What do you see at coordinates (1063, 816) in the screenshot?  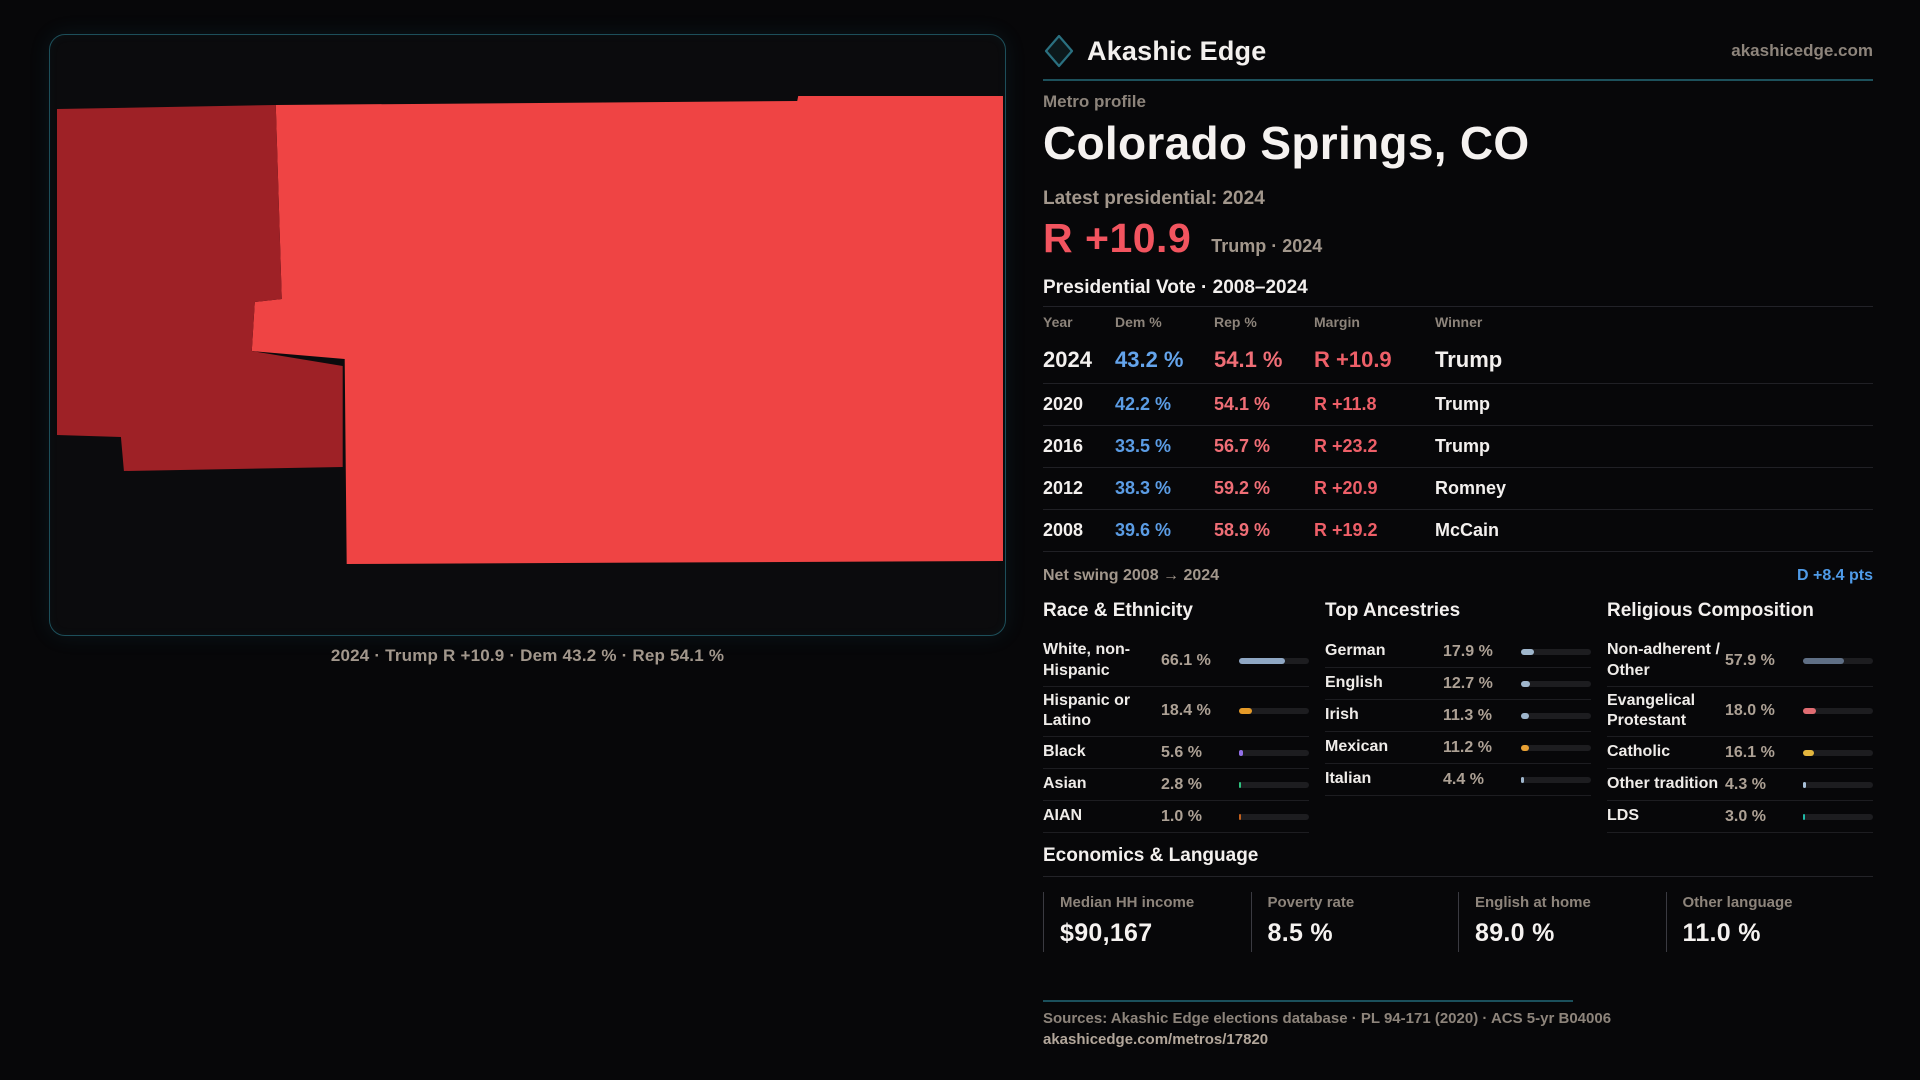 I see `demo-label: AIAN` at bounding box center [1063, 816].